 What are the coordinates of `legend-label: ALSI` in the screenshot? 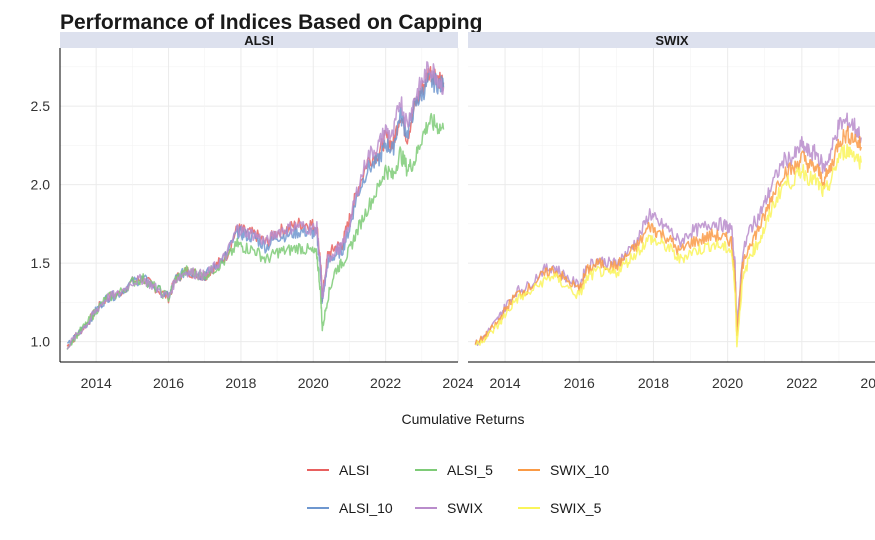 It's located at (354, 470).